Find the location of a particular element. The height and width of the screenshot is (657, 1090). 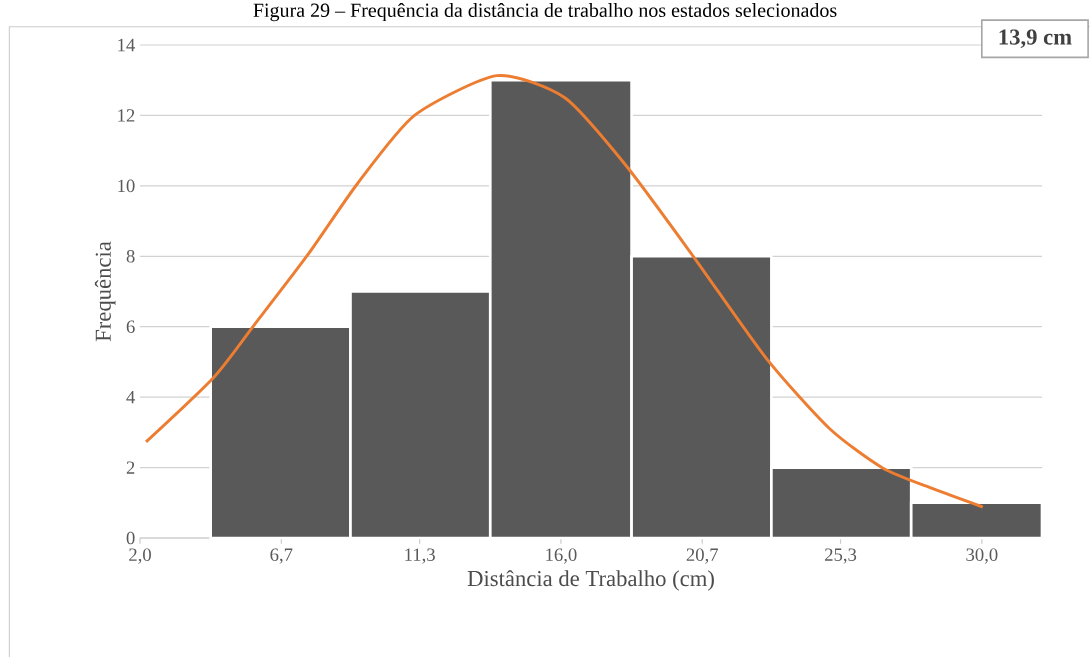

x-tick-label: 2,0 is located at coordinates (140, 556).